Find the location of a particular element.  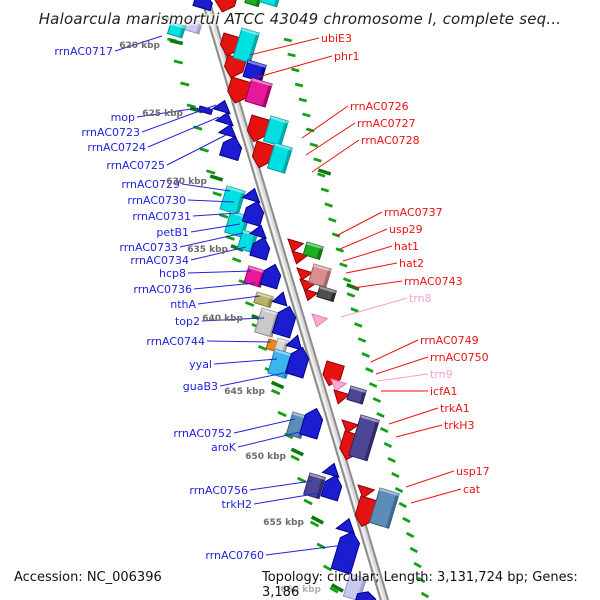

gene-label: rrnAC0717 is located at coordinates (83, 51).